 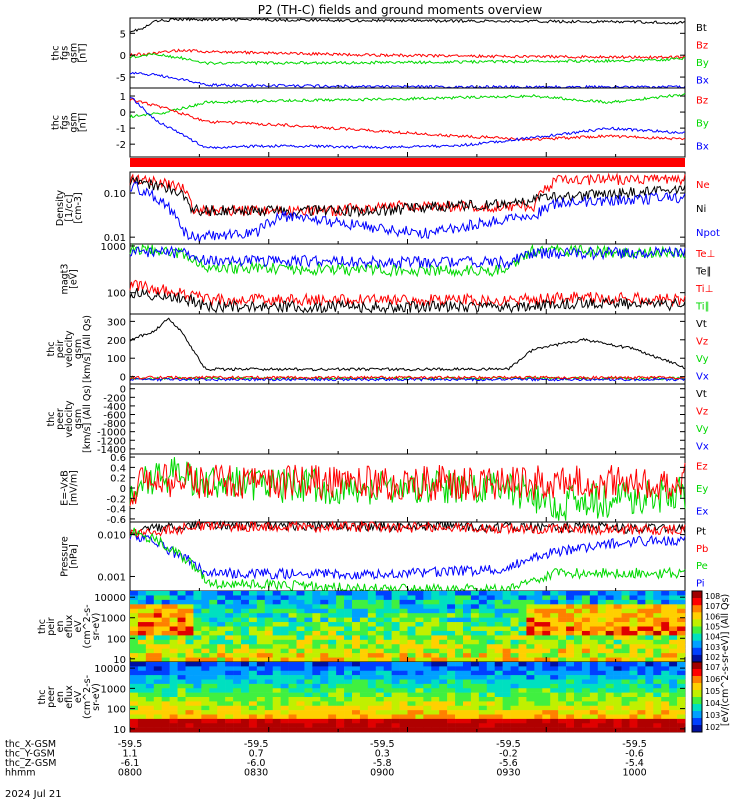 What do you see at coordinates (407, 59) in the screenshot?
I see `series-green` at bounding box center [407, 59].